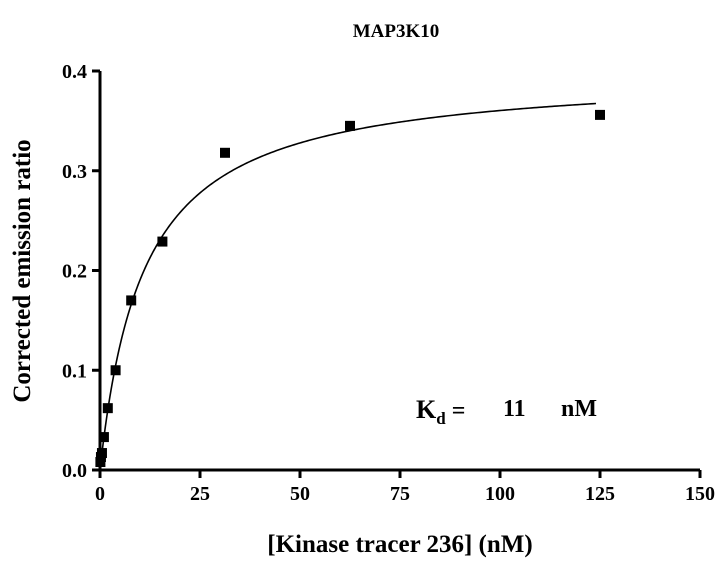 The height and width of the screenshot is (566, 725). Describe the element at coordinates (74, 172) in the screenshot. I see `y-tick-label: 0.3` at that location.